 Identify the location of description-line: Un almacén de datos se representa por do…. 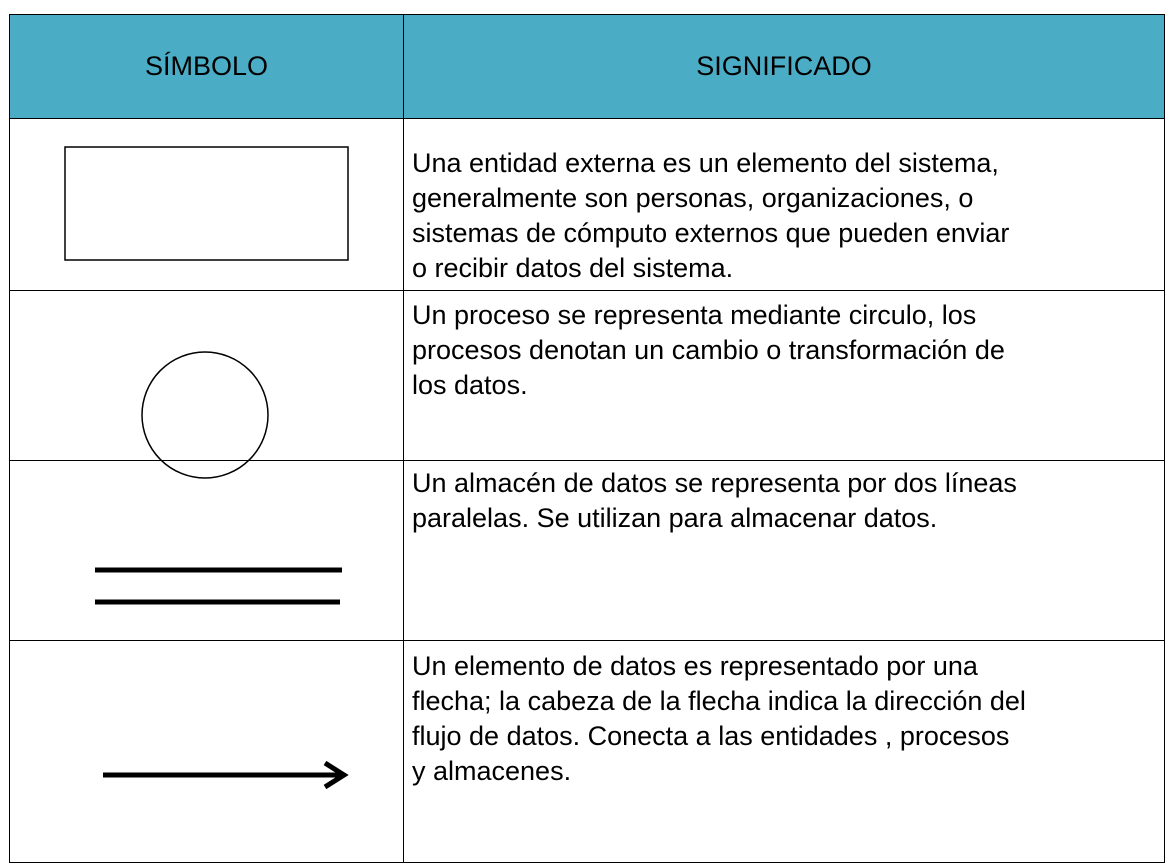
(714, 483).